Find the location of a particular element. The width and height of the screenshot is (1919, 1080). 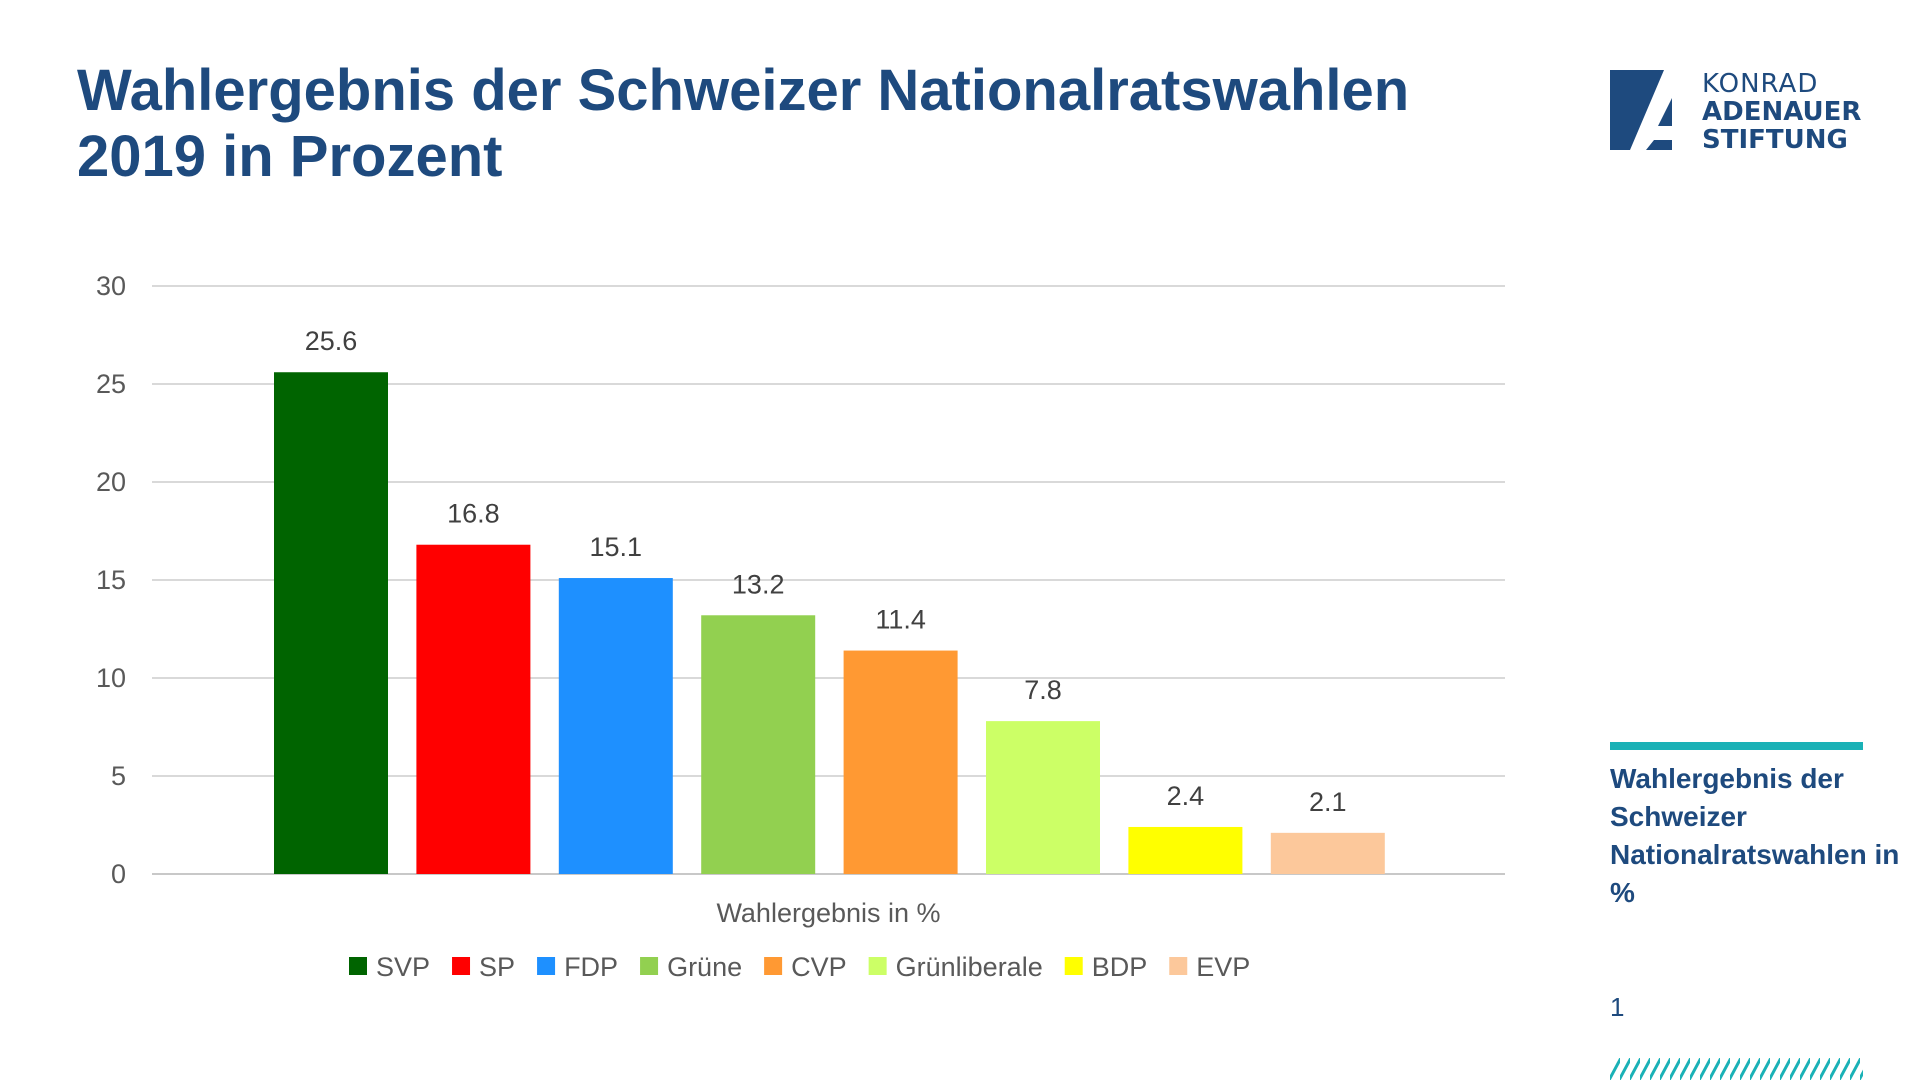

y-tick-label: 10 is located at coordinates (111, 678).